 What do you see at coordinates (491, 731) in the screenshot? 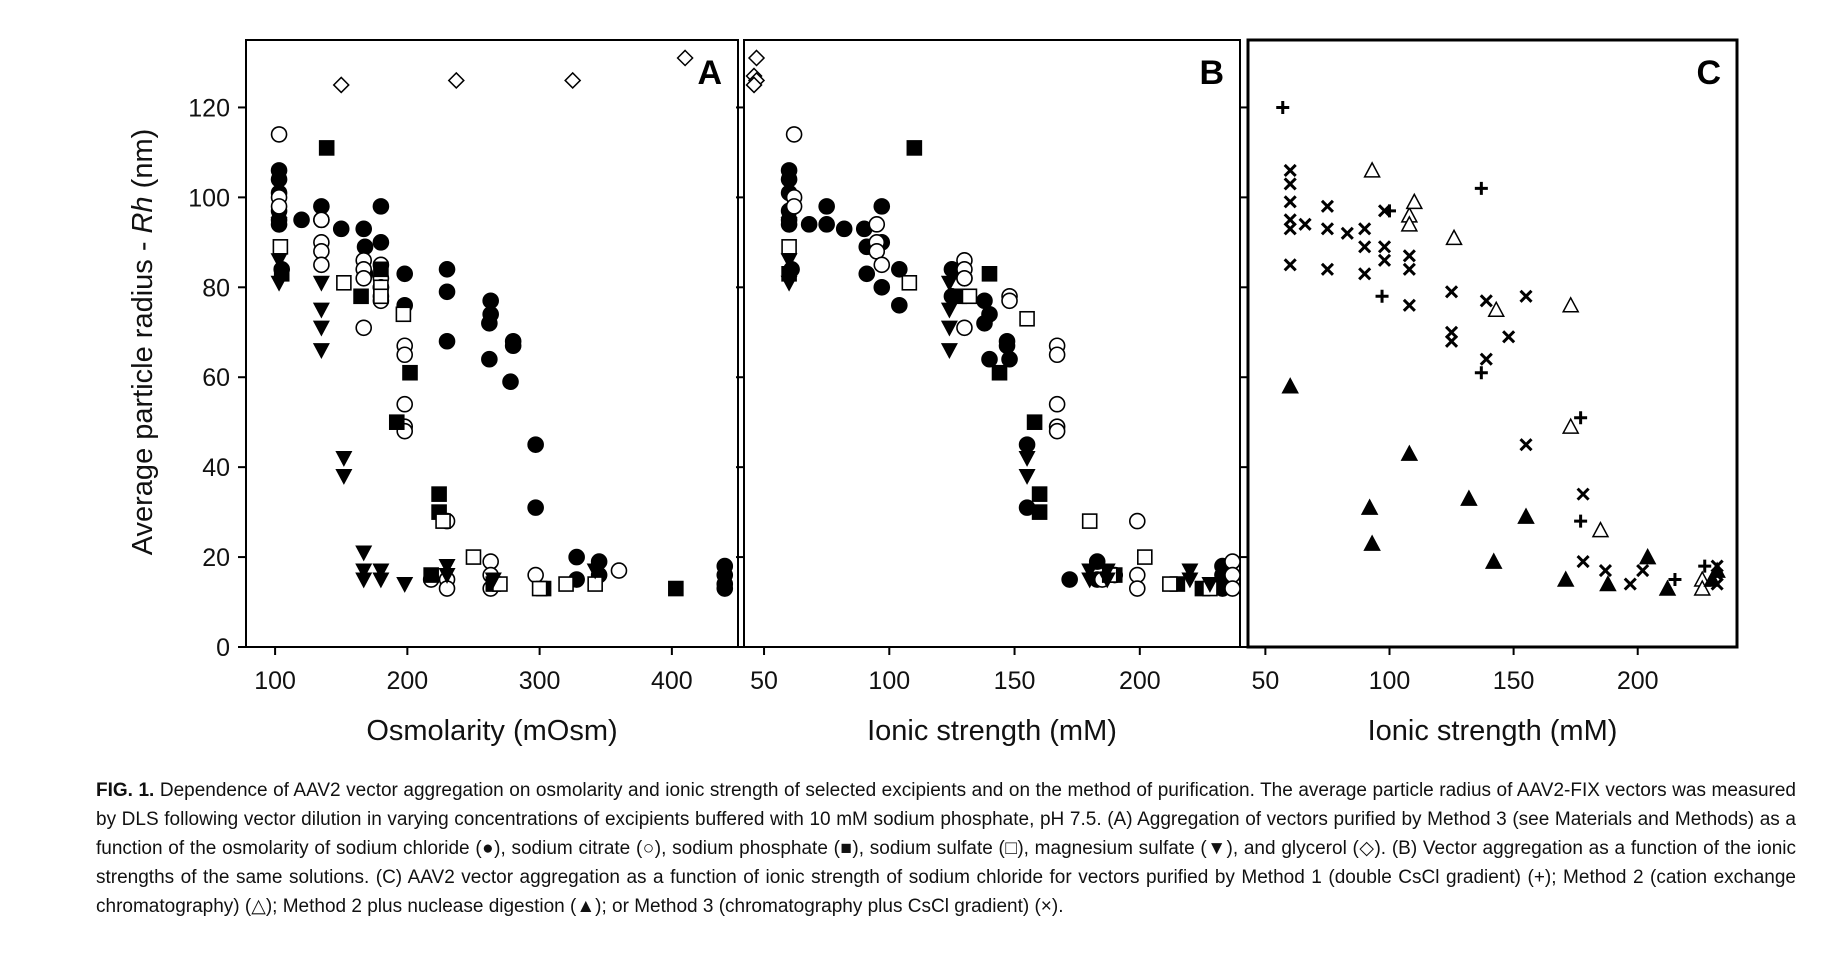
I see `x-axis-label: Osmolarity (mOsm)` at bounding box center [491, 731].